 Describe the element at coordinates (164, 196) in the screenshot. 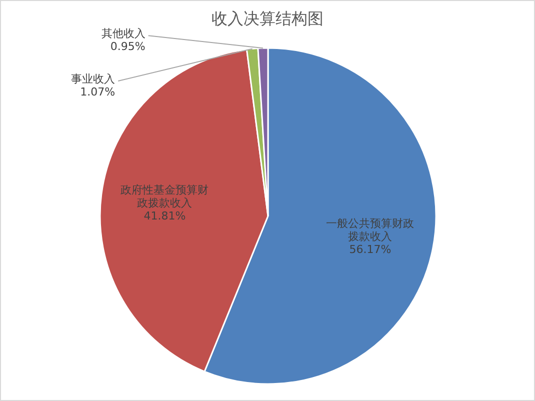

I see `slice-label: 政府性基金预算财政拨款收入` at that location.